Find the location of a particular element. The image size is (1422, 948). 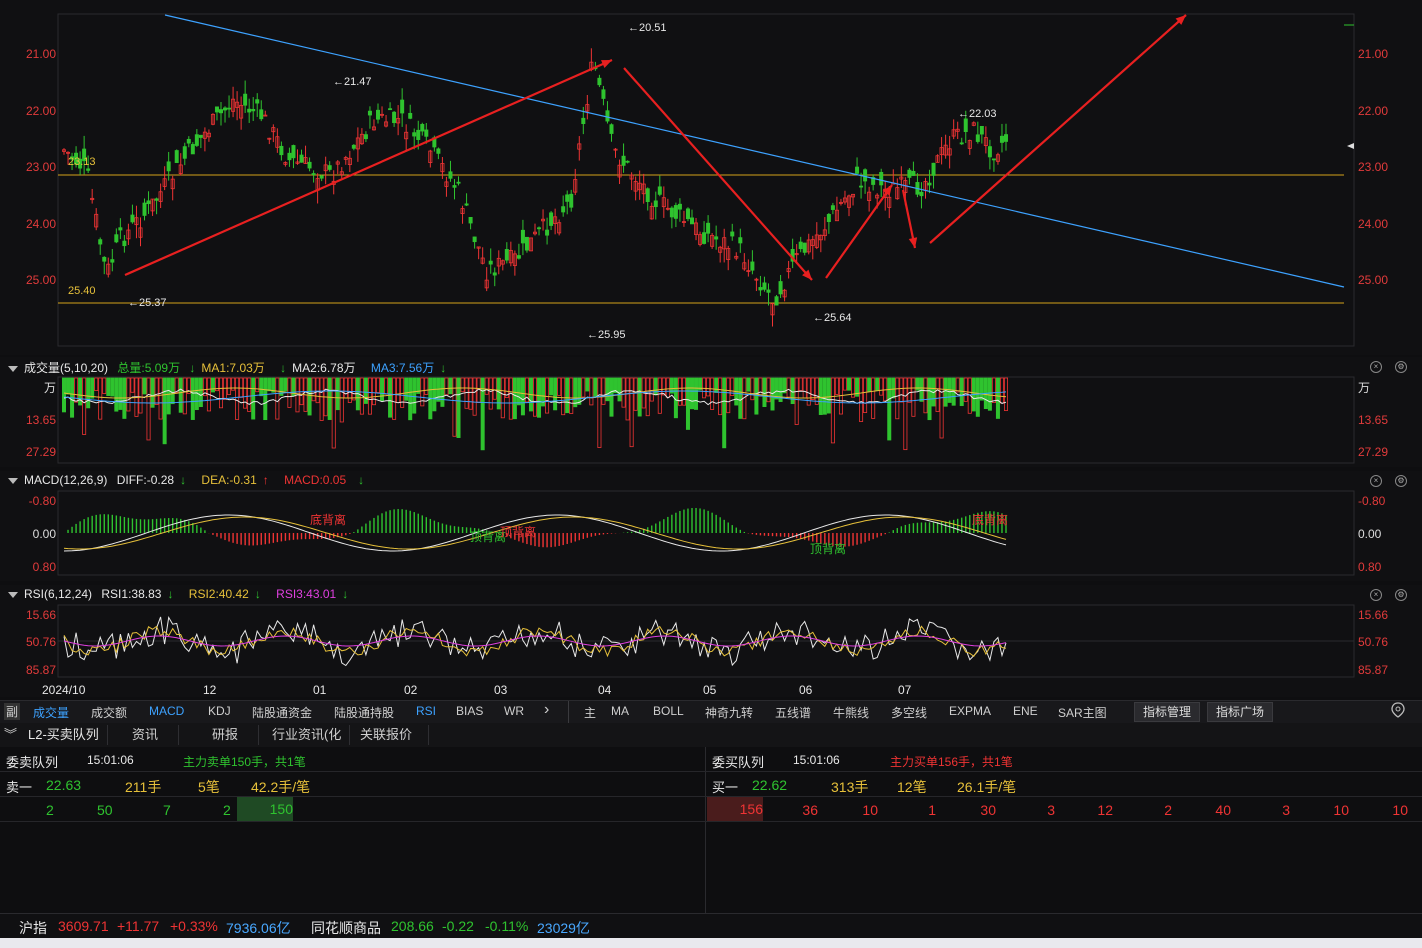

tab-news: 资讯 is located at coordinates (152, 735).